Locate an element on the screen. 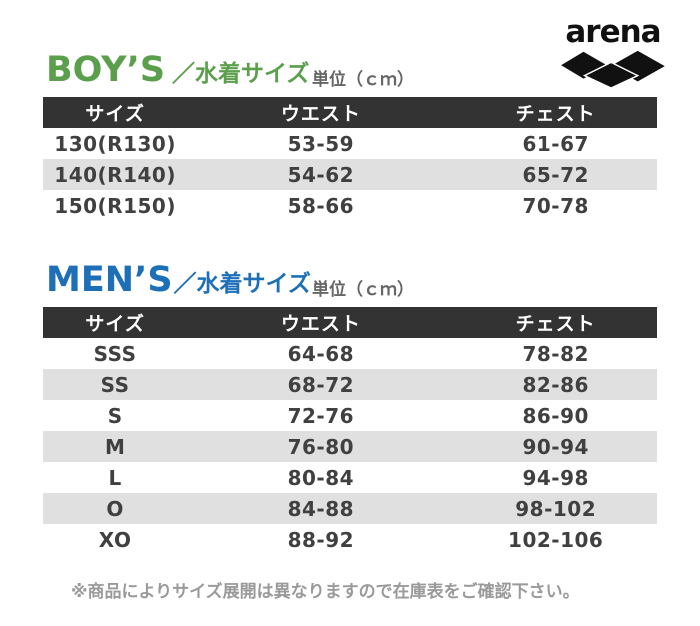 This screenshot has width=700, height=626. size-cell: S is located at coordinates (115, 415).